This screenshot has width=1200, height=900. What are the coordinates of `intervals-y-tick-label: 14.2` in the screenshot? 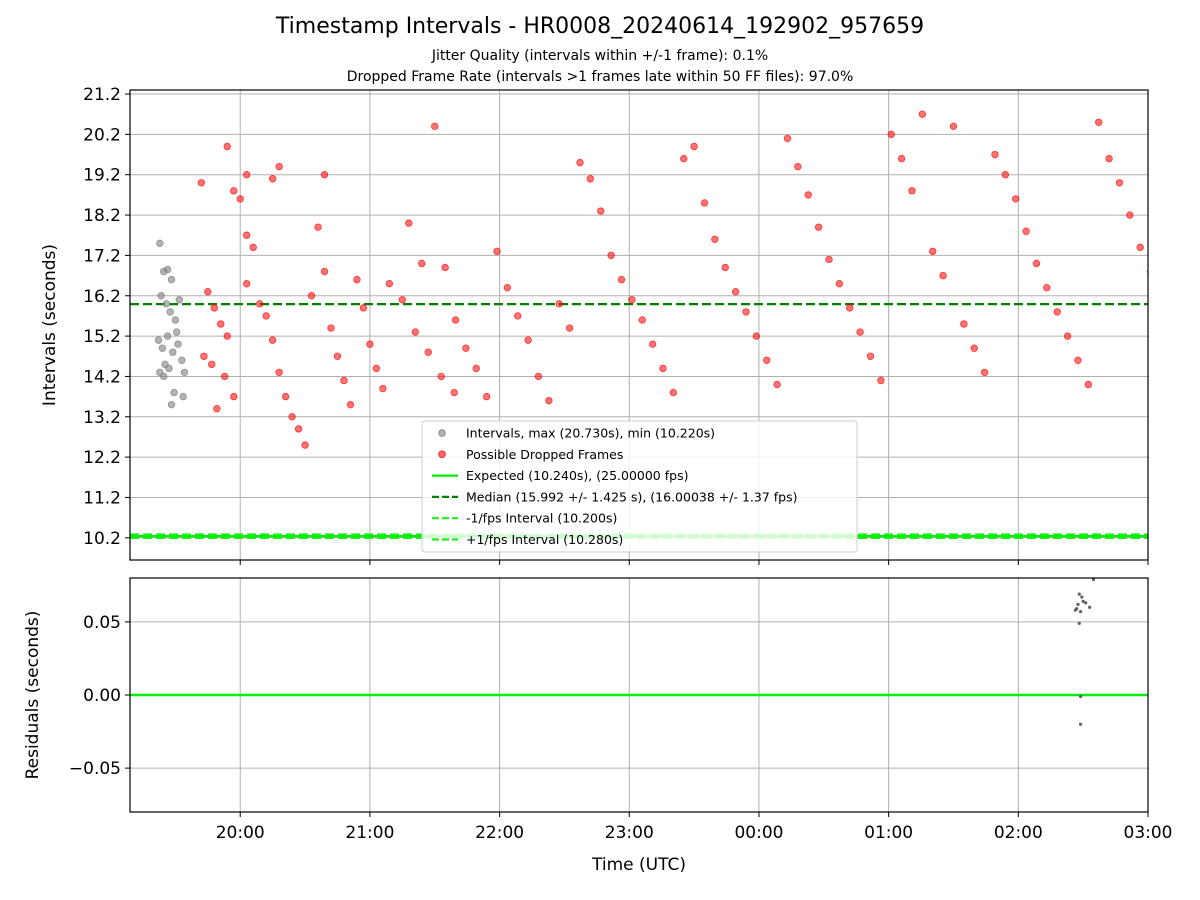 It's located at (102, 377).